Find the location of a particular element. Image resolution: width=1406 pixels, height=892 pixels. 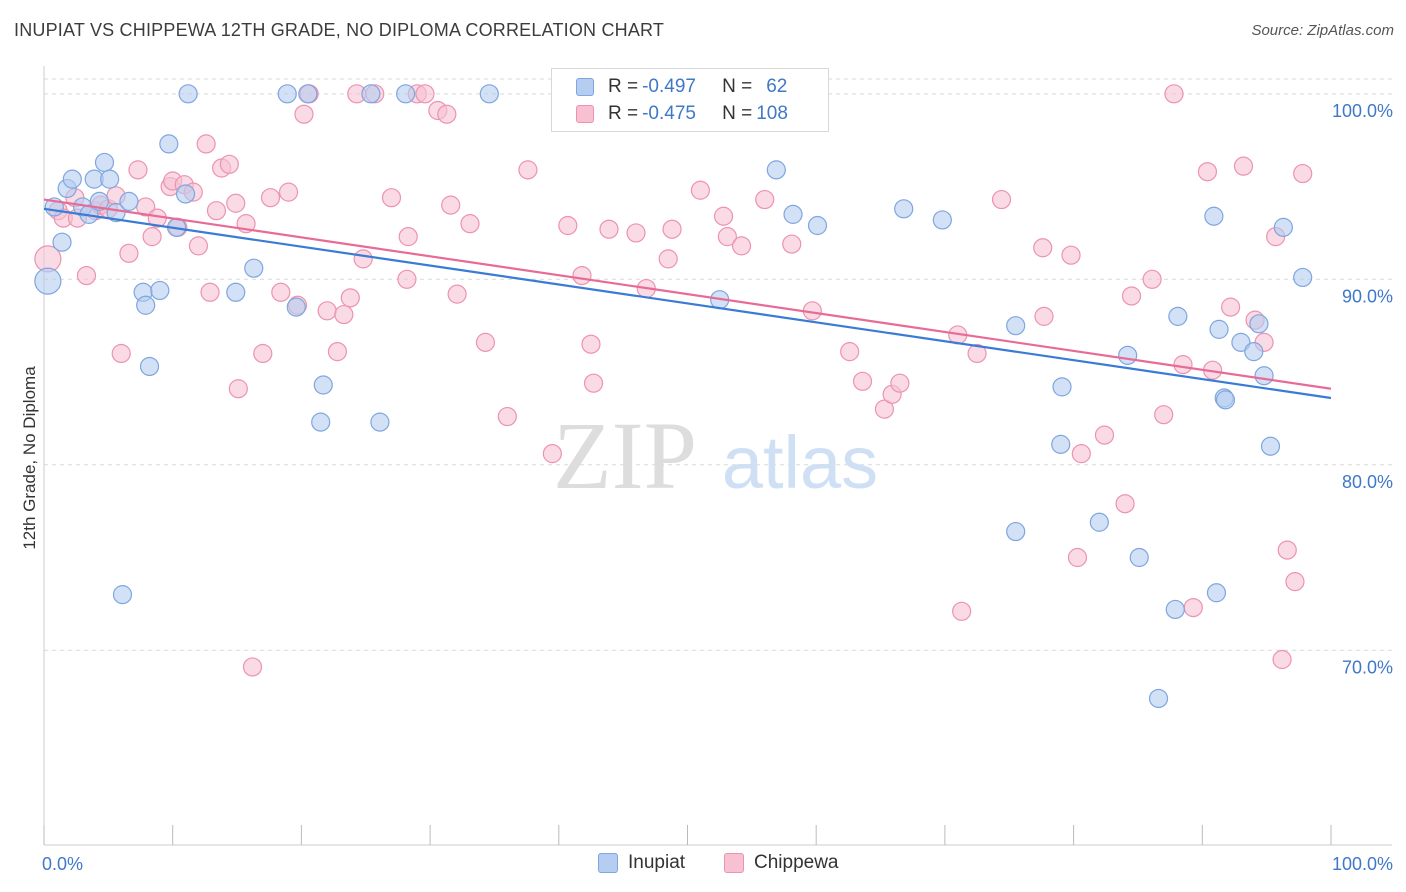

x-tick-label: 100.0% is located at coordinates (1362, 864).